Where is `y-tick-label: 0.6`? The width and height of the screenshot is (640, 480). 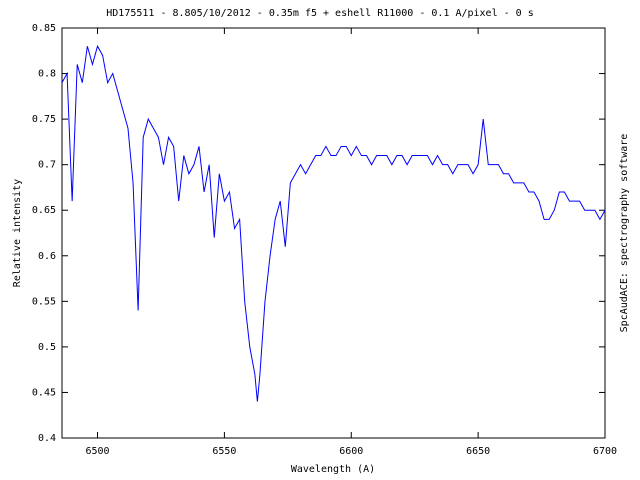
y-tick-label: 0.6 is located at coordinates (47, 256).